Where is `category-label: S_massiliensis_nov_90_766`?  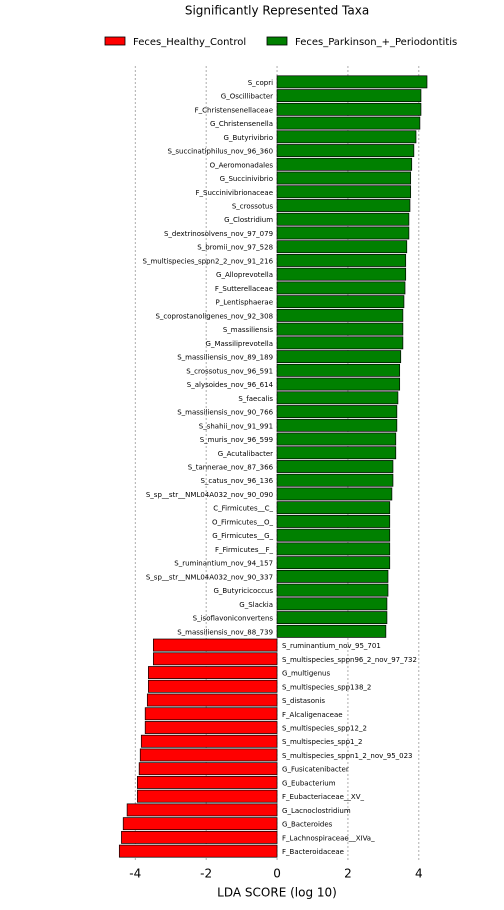
category-label: S_massiliensis_nov_90_766 is located at coordinates (225, 413).